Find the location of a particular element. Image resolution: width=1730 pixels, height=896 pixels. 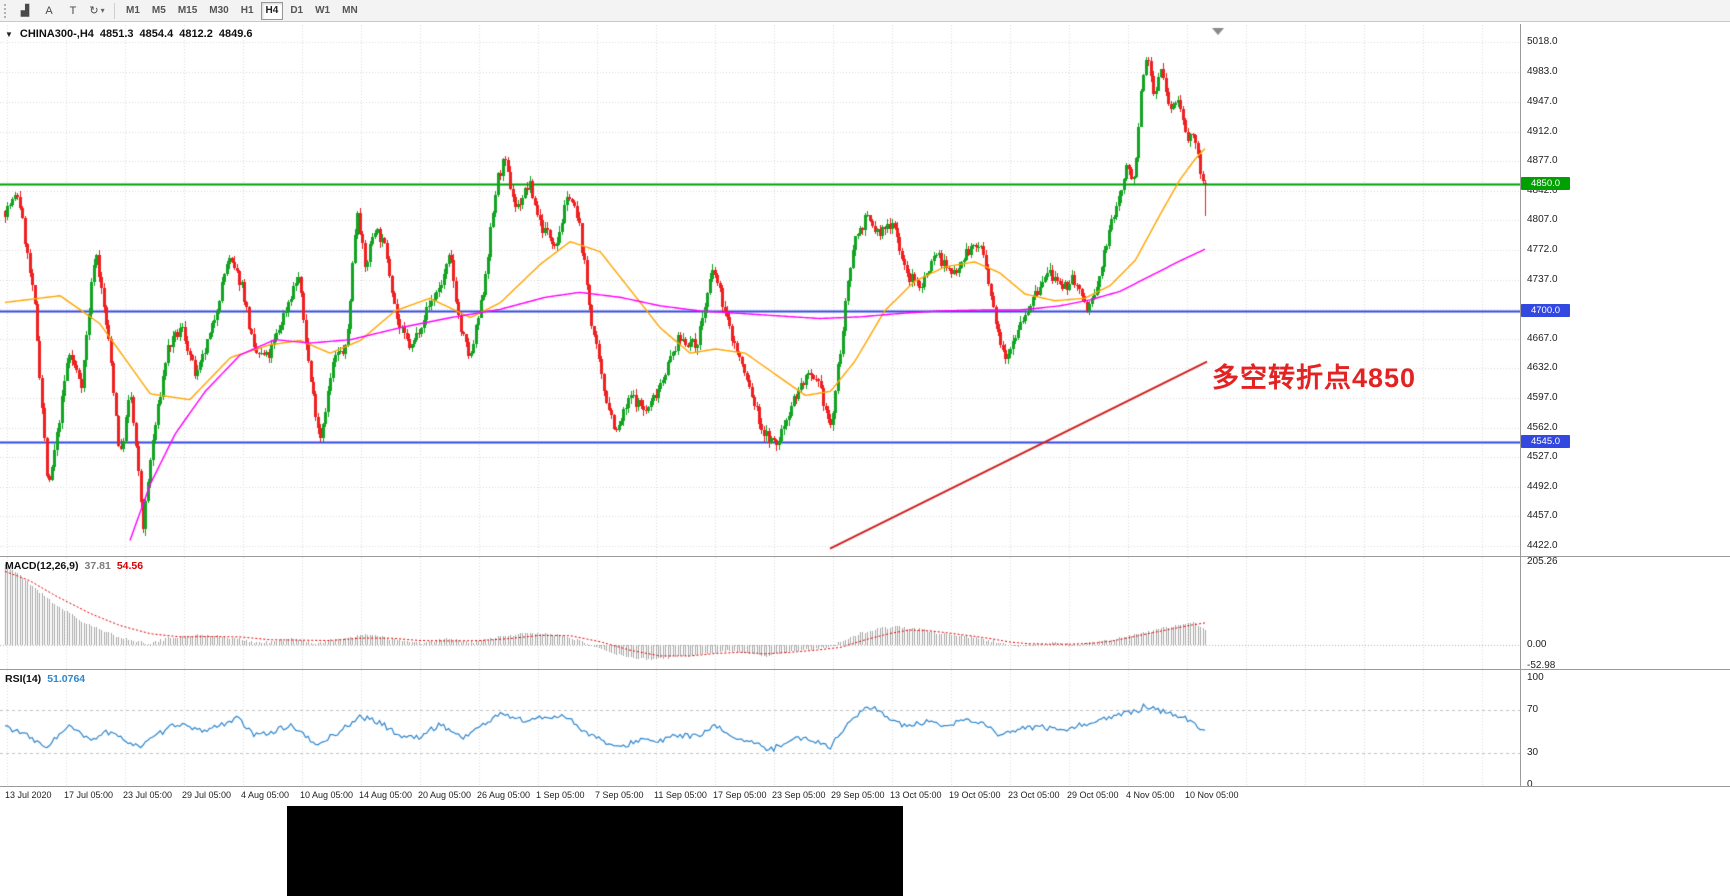

timeframe-group: M1 M5 M15 M30 H1 H4 D1 W1 MN is located at coordinates (242, 10).